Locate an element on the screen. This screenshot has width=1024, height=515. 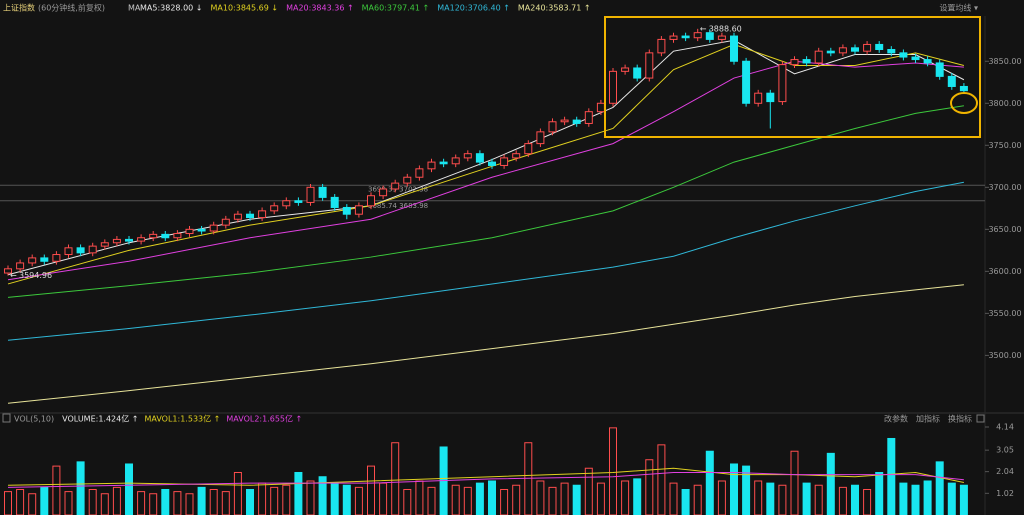
panel-close is located at coordinates (980, 418).